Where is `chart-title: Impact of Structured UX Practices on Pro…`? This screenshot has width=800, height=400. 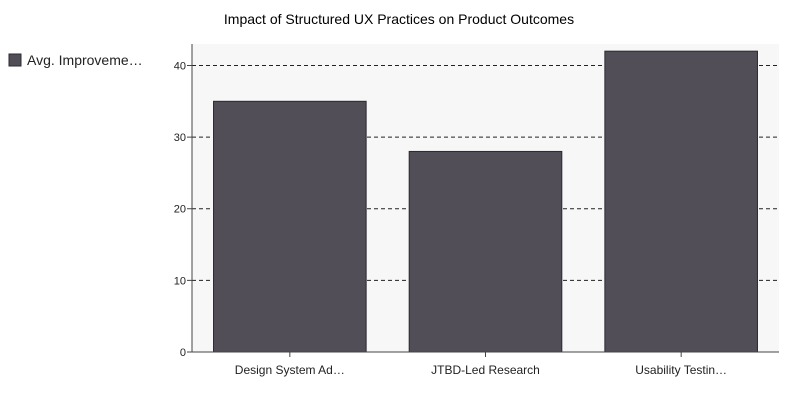
chart-title: Impact of Structured UX Practices on Pro… is located at coordinates (399, 19).